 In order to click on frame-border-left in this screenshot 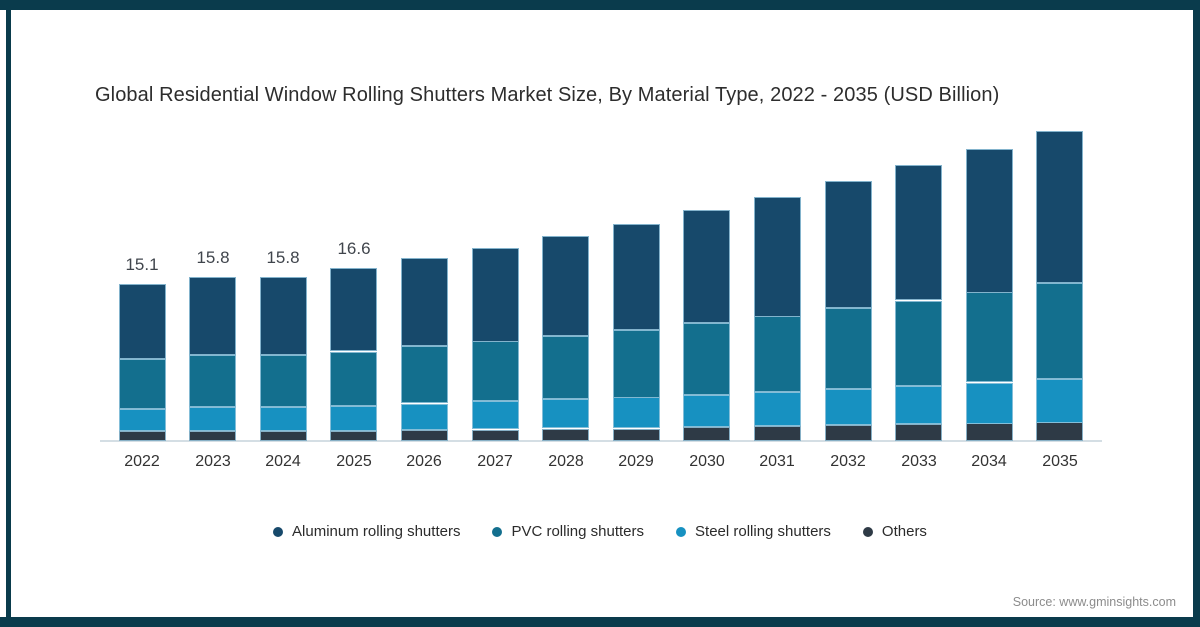, I will do `click(8, 313)`.